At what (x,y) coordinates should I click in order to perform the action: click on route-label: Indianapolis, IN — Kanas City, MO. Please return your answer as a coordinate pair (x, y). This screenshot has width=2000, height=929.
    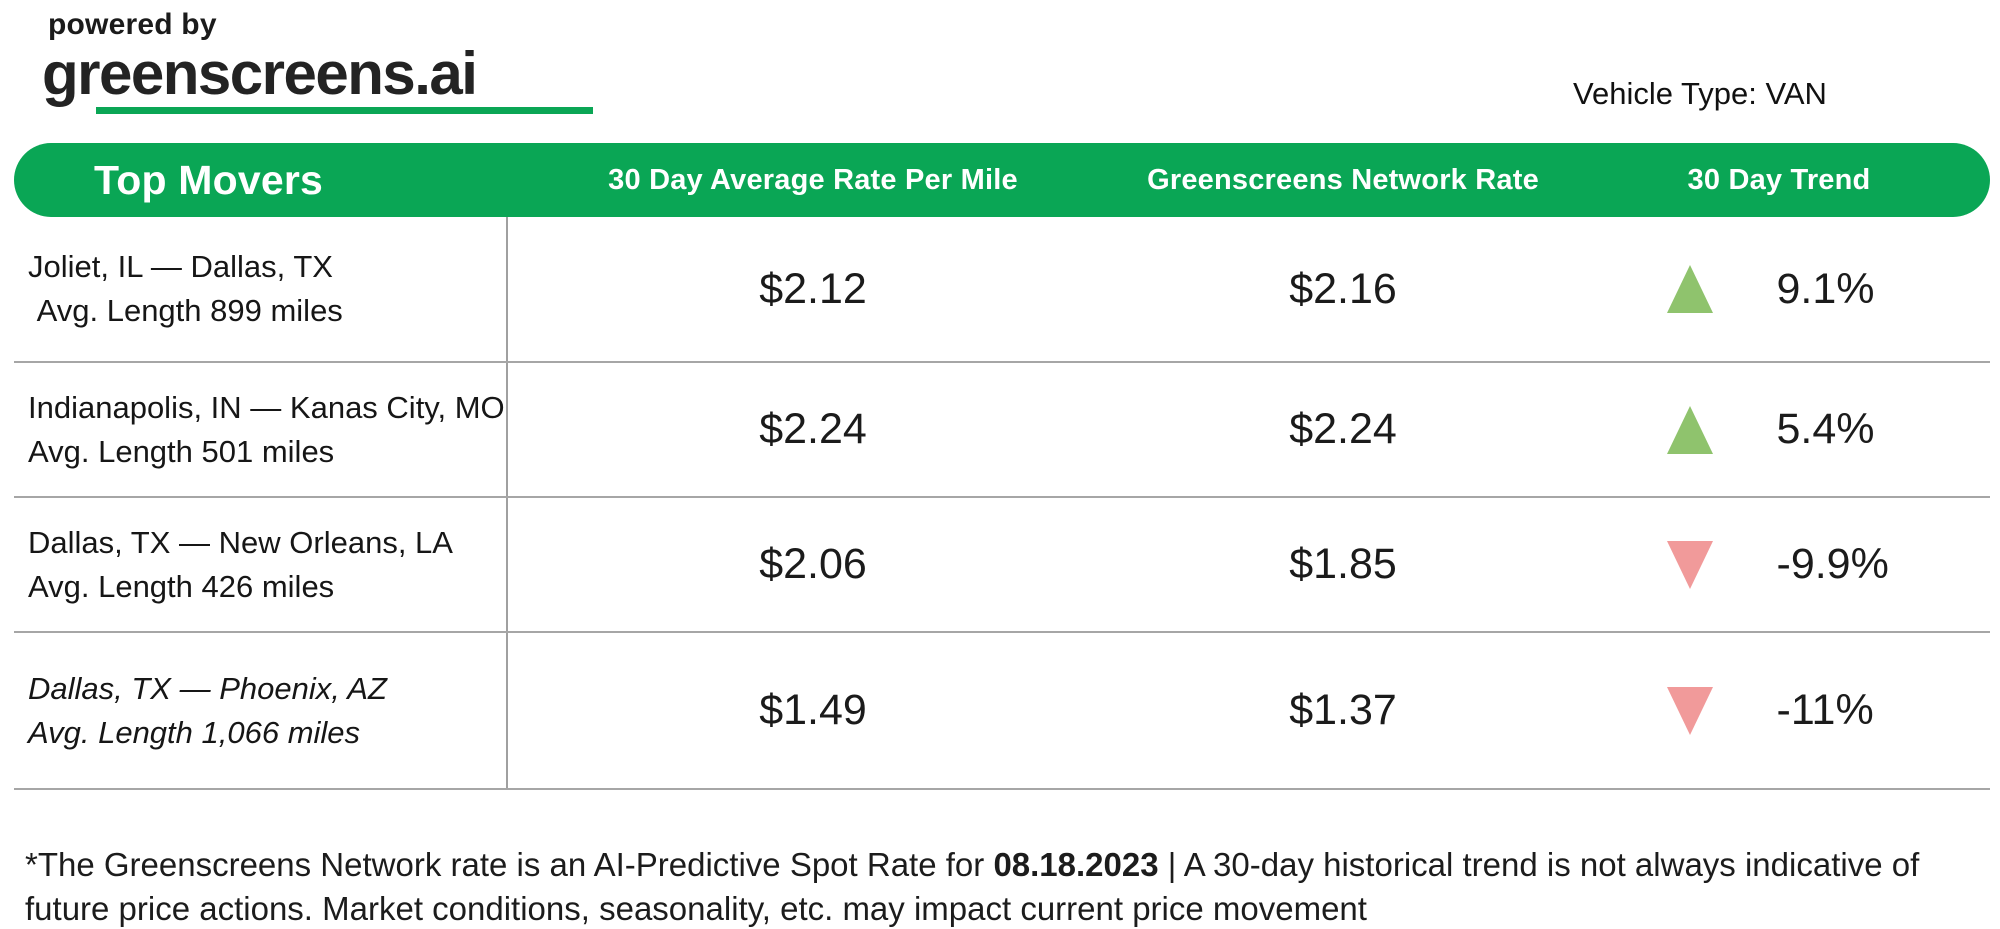
    Looking at the image, I should click on (266, 407).